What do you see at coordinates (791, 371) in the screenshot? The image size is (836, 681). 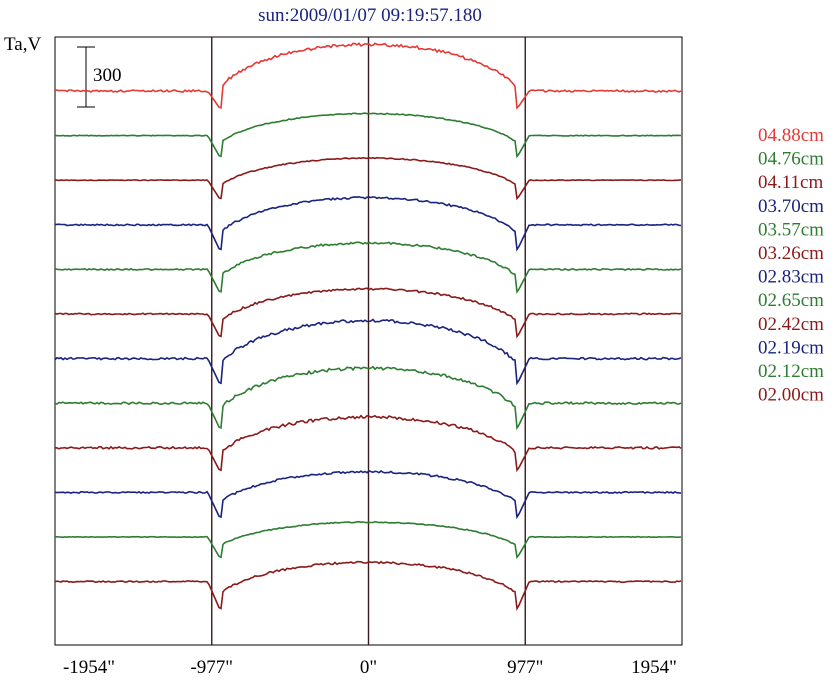 I see `legend-entry: 02.12cm` at bounding box center [791, 371].